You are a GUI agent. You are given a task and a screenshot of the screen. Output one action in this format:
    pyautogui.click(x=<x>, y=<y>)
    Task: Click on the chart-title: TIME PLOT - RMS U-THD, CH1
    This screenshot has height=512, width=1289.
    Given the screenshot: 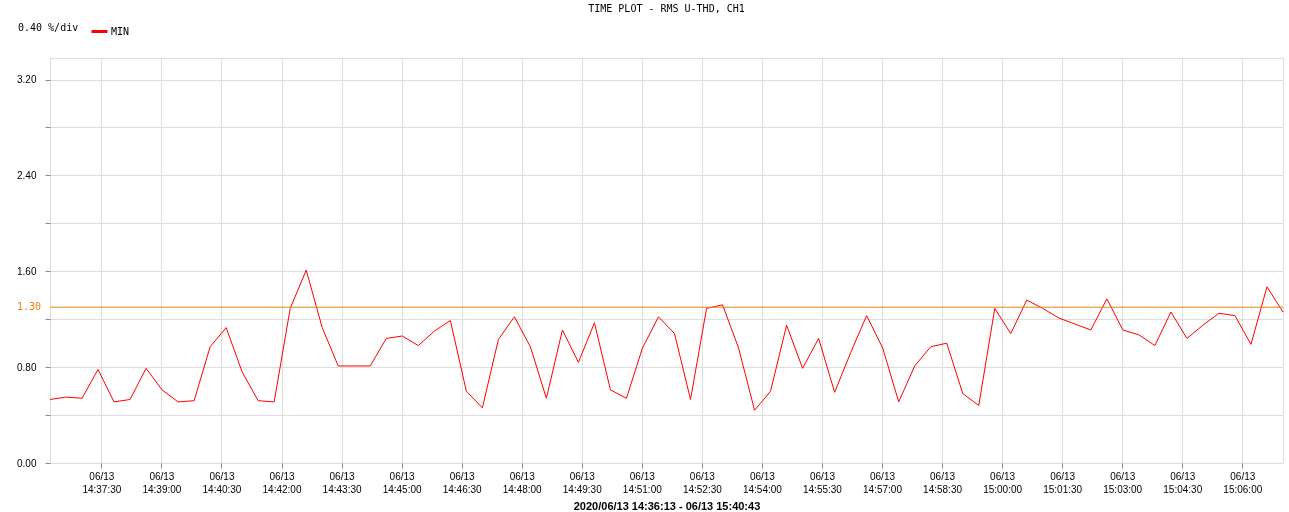 What is the action you would take?
    pyautogui.click(x=666, y=8)
    